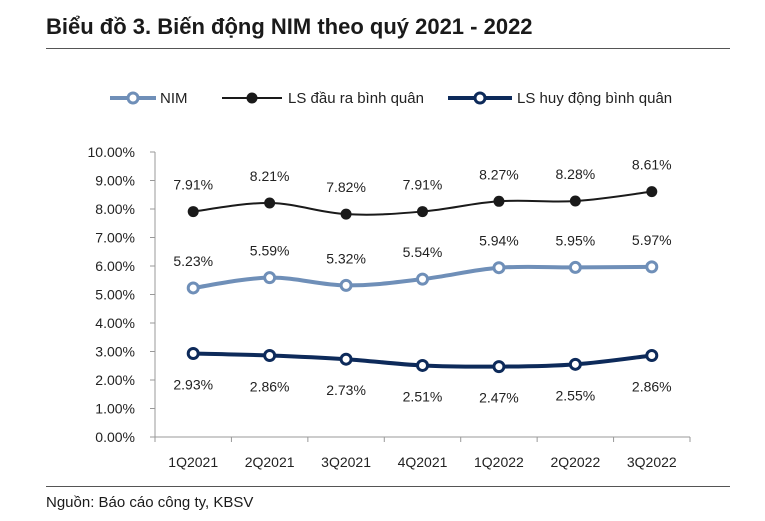  Describe the element at coordinates (270, 176) in the screenshot. I see `data-label: 8.21%` at that location.